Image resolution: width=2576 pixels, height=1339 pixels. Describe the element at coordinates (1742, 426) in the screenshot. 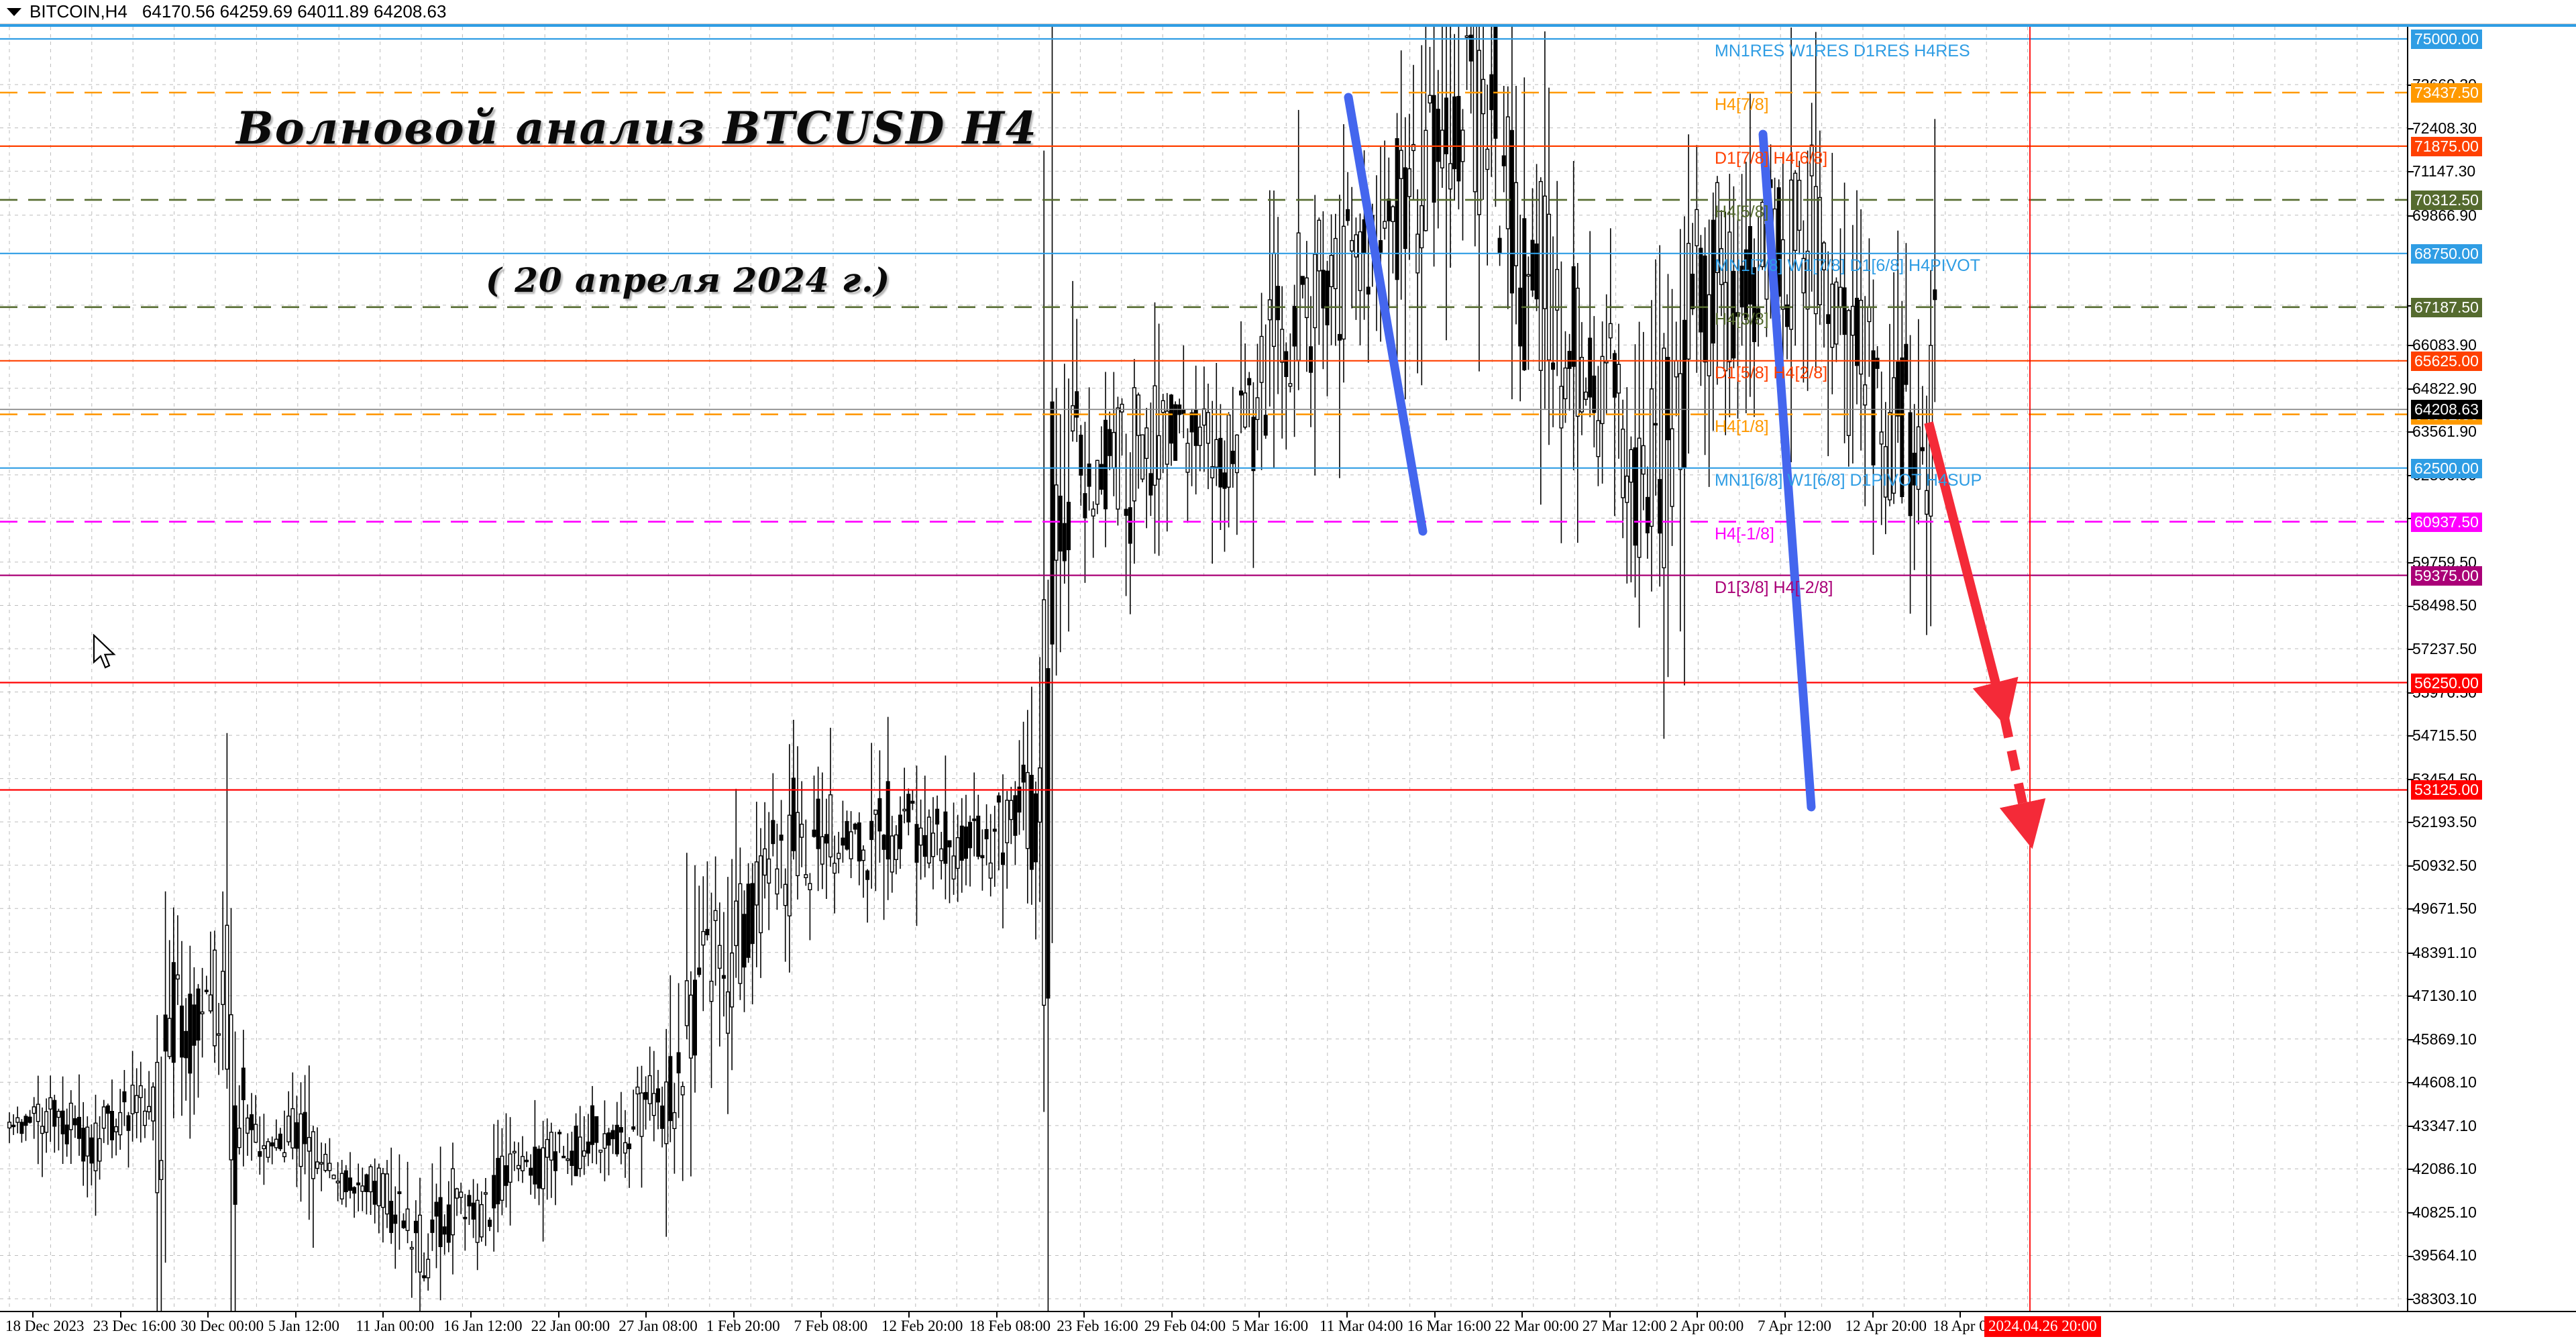

I see `level-label-7: H4[1/8]` at that location.